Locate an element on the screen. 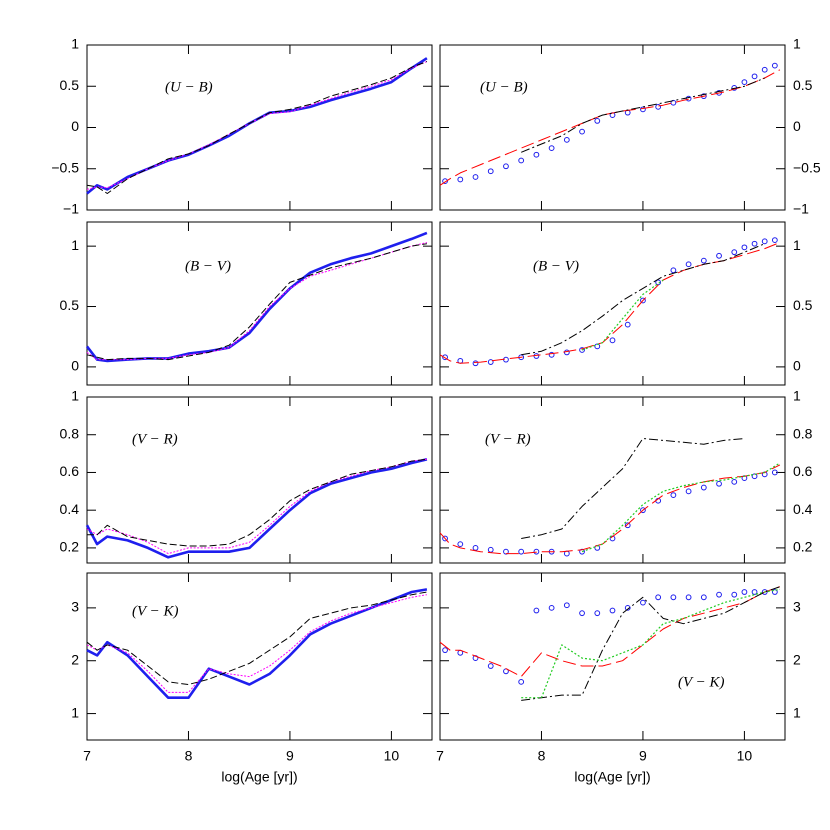  y-tick-label: 2 is located at coordinates (75, 659).